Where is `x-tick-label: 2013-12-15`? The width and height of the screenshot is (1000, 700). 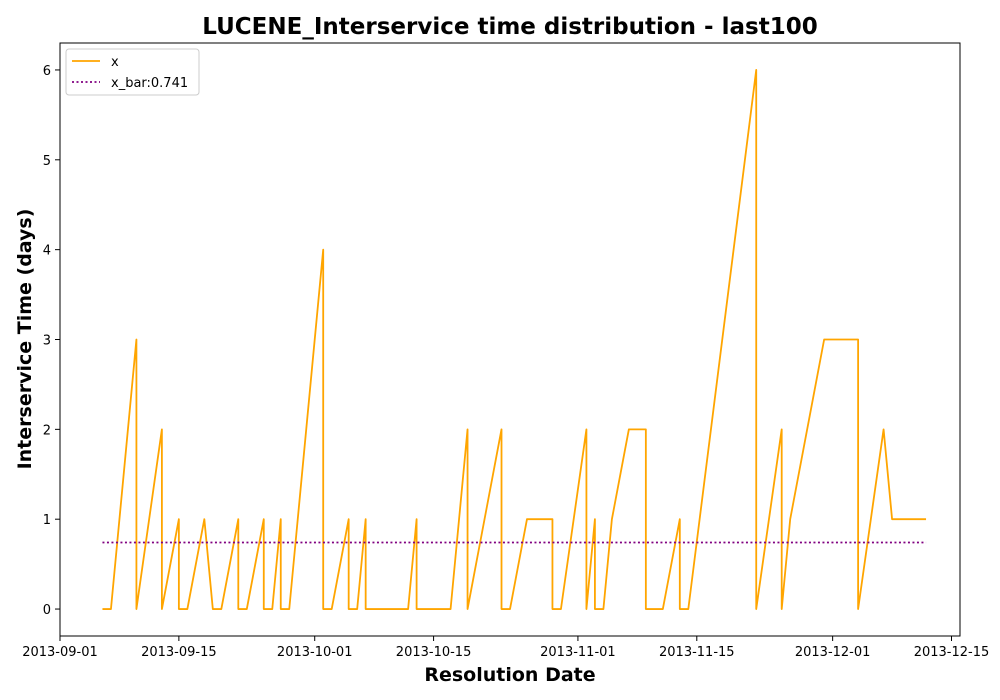 x-tick-label: 2013-12-15 is located at coordinates (952, 652).